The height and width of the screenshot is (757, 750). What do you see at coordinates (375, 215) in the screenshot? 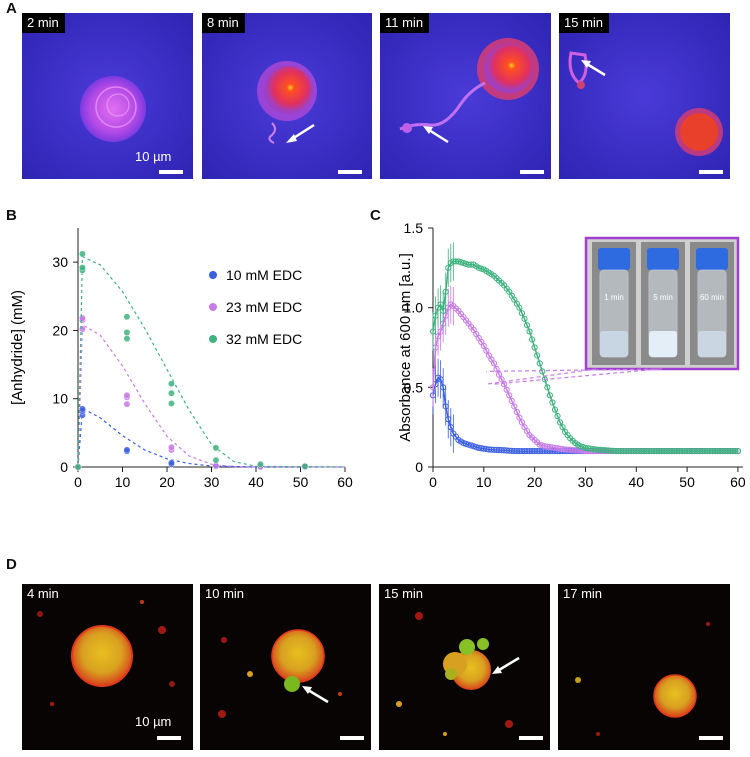
I see `panel-c-letter: C` at bounding box center [375, 215].